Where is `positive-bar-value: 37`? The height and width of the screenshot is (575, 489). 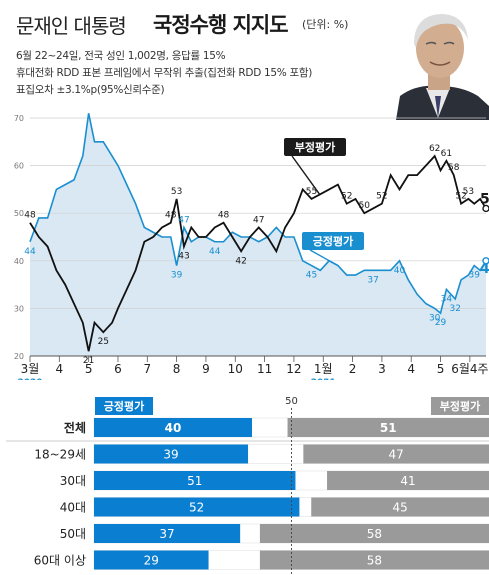 positive-bar-value: 37 is located at coordinates (166, 534).